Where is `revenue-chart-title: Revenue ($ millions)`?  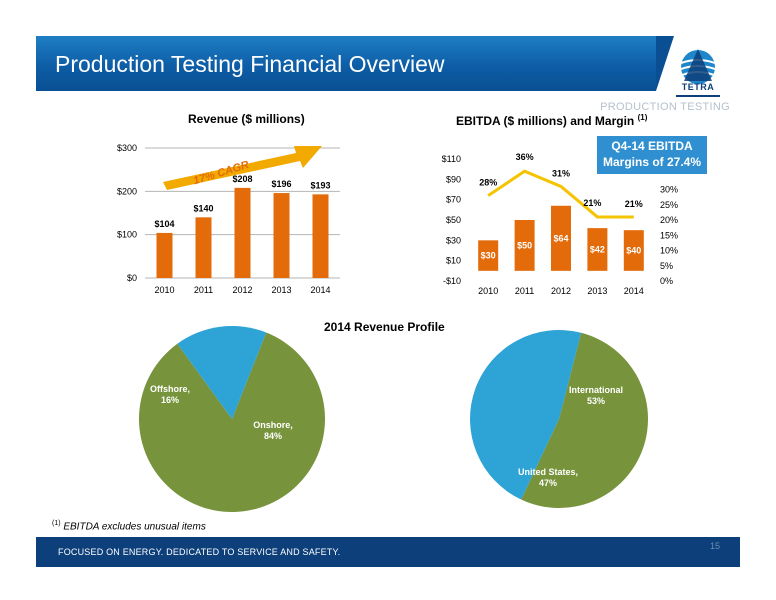 revenue-chart-title: Revenue ($ millions) is located at coordinates (246, 119).